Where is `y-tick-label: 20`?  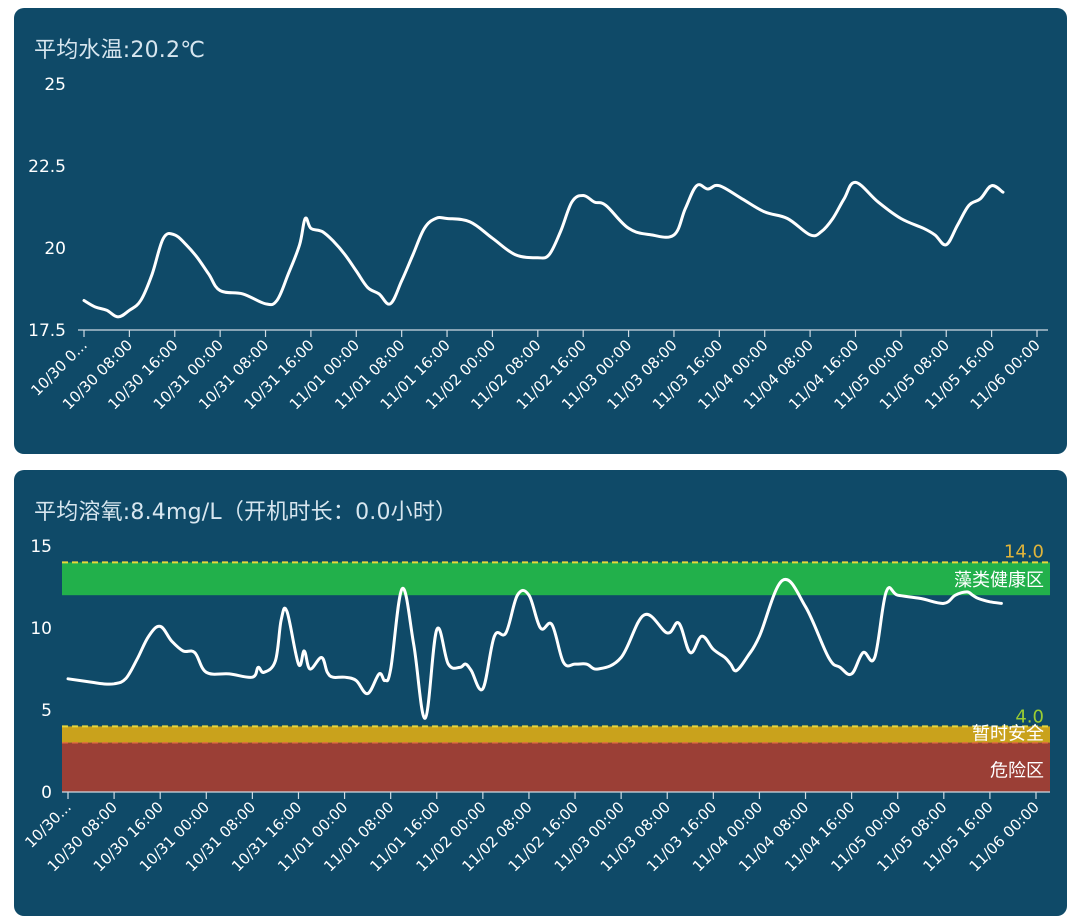 y-tick-label: 20 is located at coordinates (55, 249).